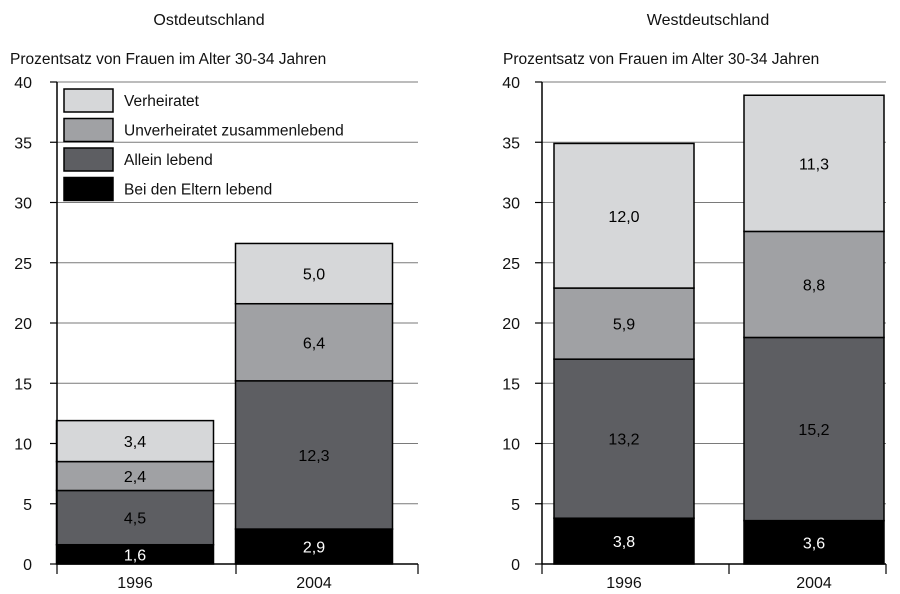 This screenshot has height=594, width=900. Describe the element at coordinates (208, 20) in the screenshot. I see `chart-title: Ostdeutschland` at that location.